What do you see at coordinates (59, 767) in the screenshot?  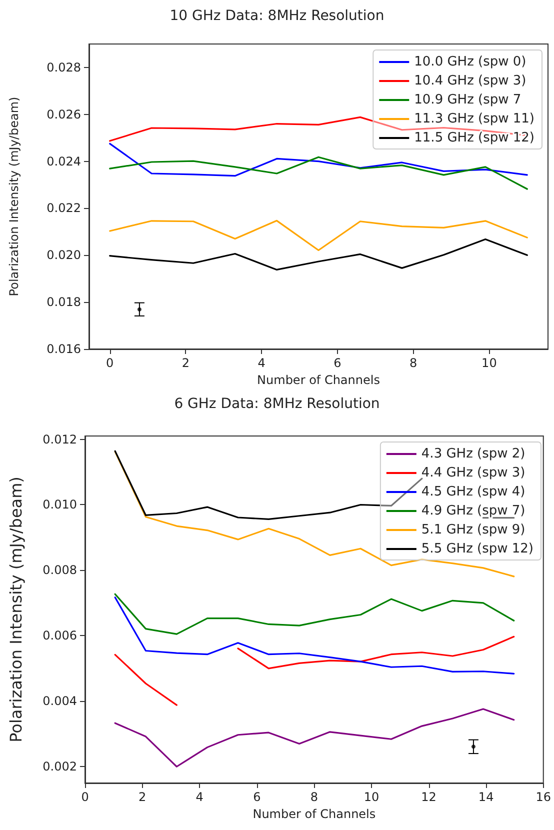 I see `y-tick-label: 0.002` at bounding box center [59, 767].